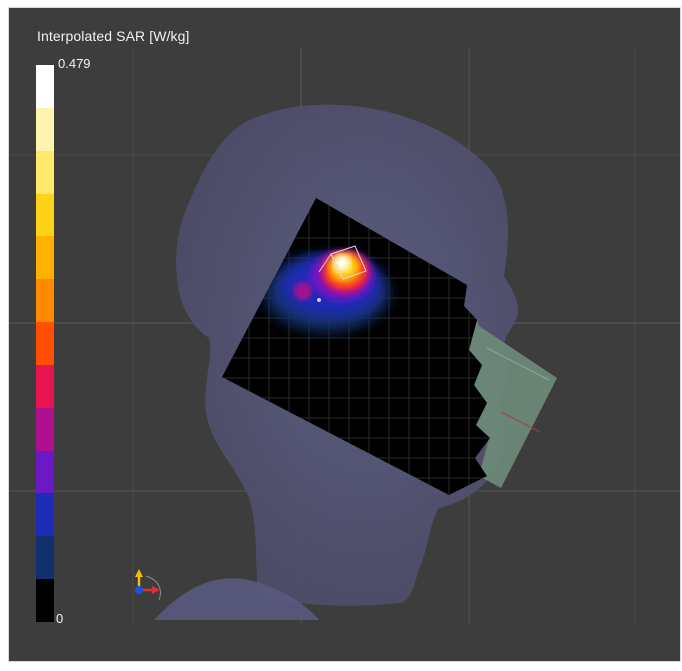  I want to click on colorbar-min-label: 0, so click(60, 618).